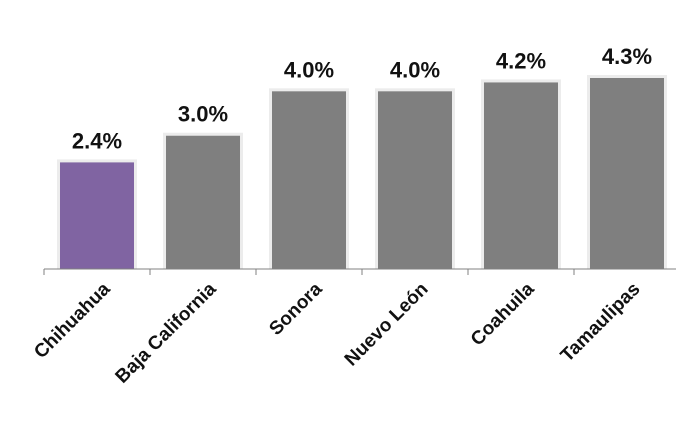  I want to click on bar-sonora, so click(309, 180).